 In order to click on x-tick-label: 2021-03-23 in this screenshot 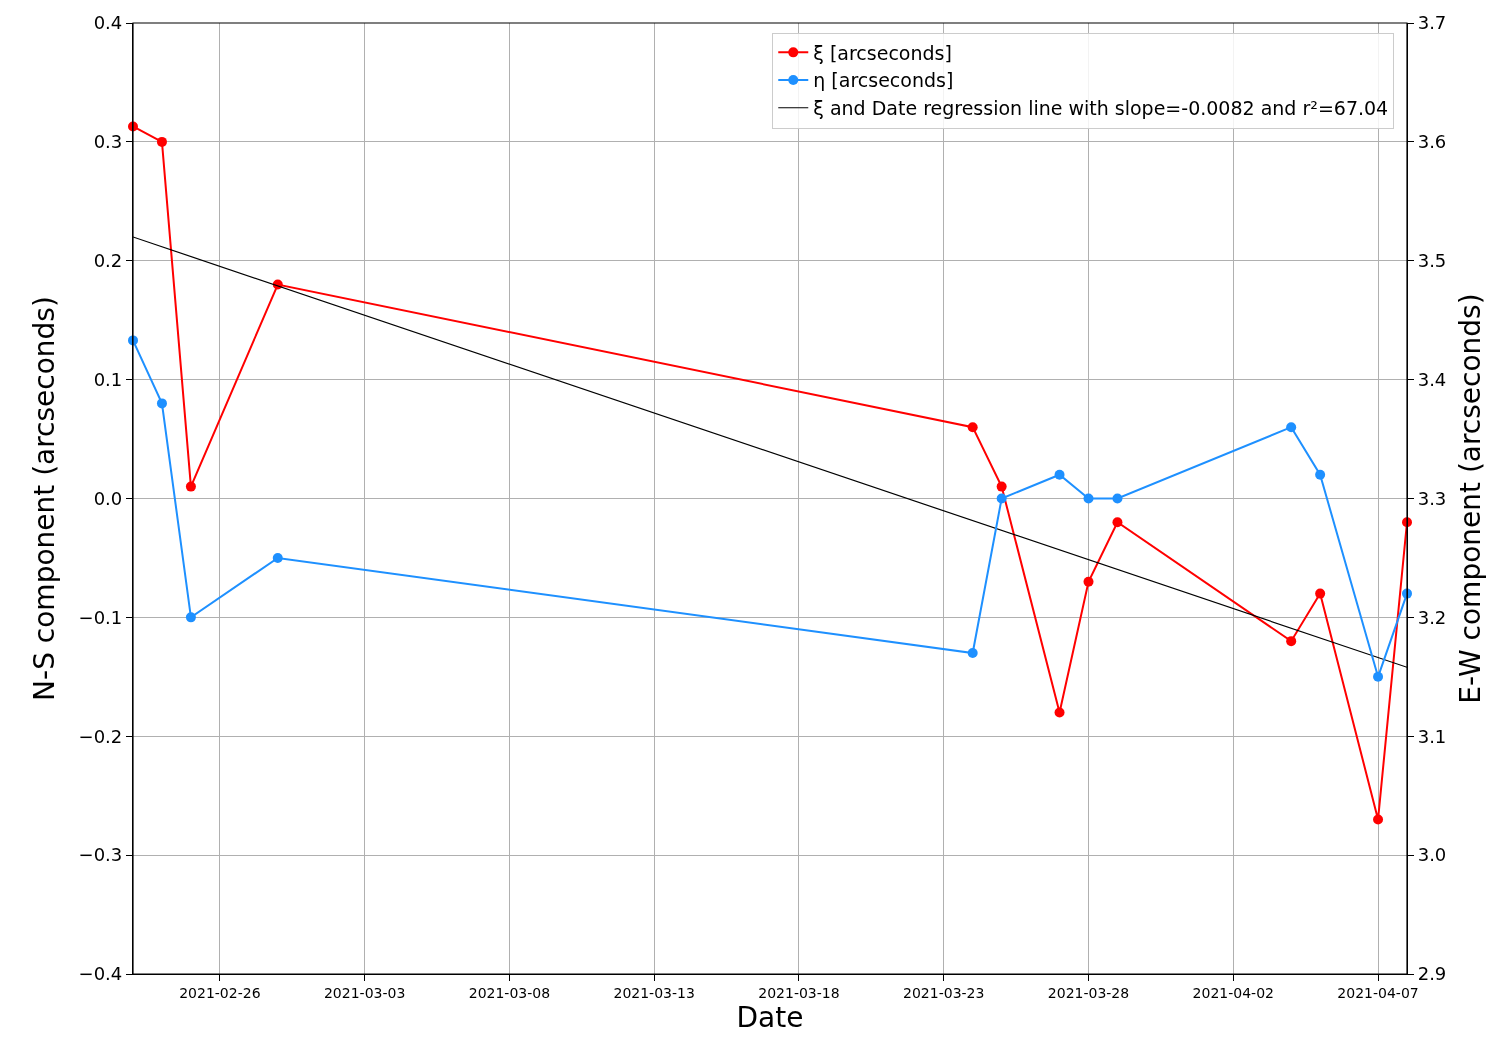, I will do `click(944, 992)`.